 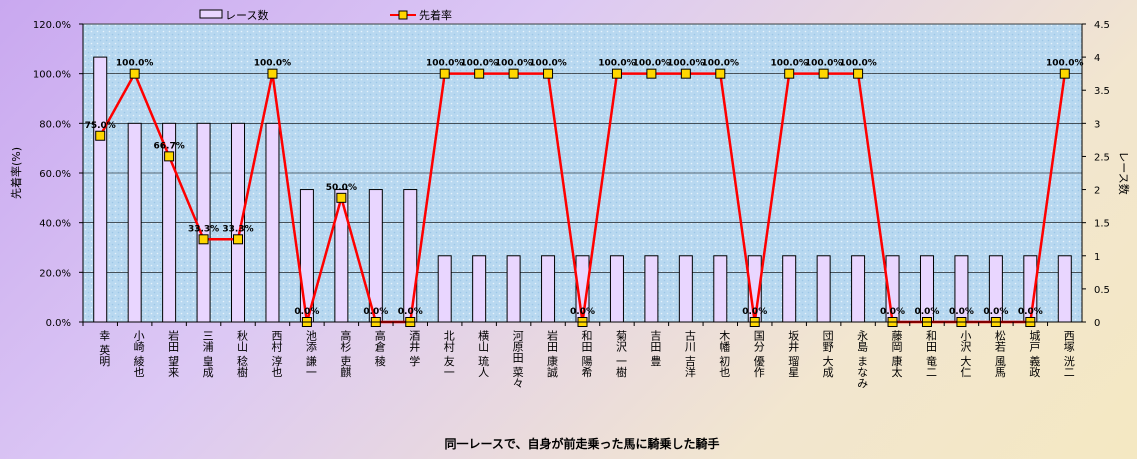 What do you see at coordinates (1102, 290) in the screenshot?
I see `y-right-tick-label: 0.5` at bounding box center [1102, 290].